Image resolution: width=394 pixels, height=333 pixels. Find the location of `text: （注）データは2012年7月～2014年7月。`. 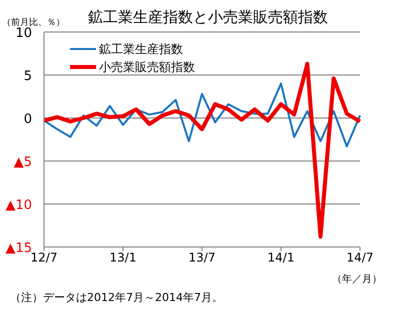

text: （注）データは2012年7月～2014年7月。 is located at coordinates (116, 297).